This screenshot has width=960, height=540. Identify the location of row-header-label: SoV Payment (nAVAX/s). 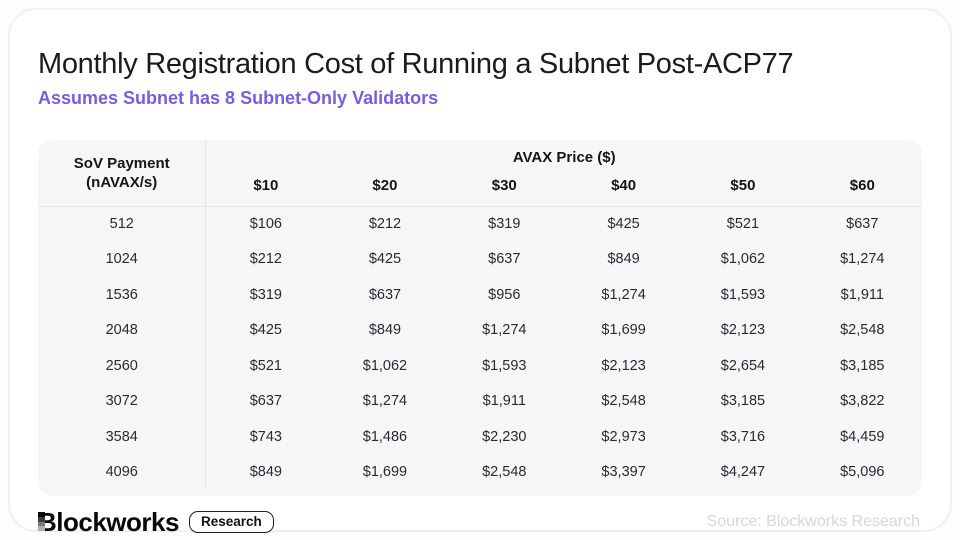
(122, 173).